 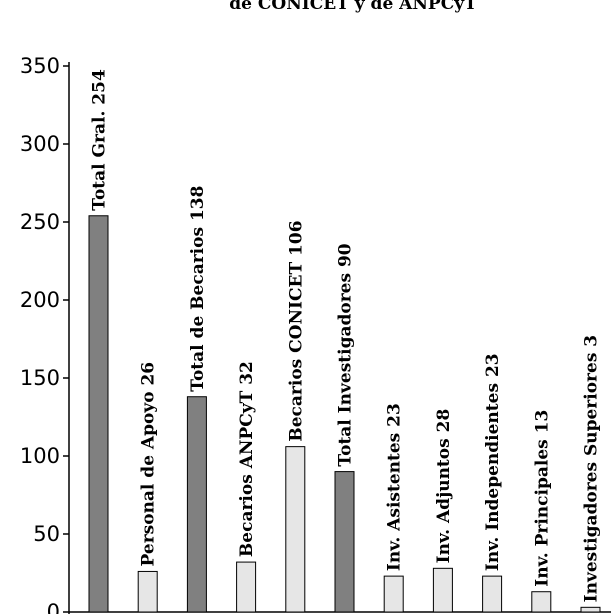 What do you see at coordinates (346, 354) in the screenshot?
I see `bar-data-label: Total Investigadores 90` at bounding box center [346, 354].